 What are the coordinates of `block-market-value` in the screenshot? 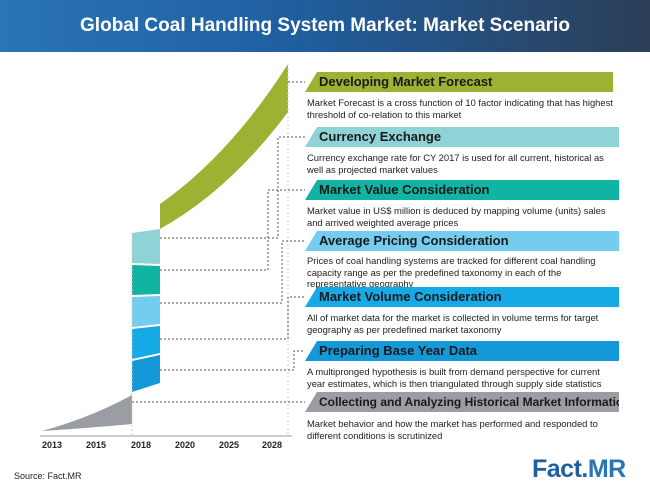 It's located at (146, 280).